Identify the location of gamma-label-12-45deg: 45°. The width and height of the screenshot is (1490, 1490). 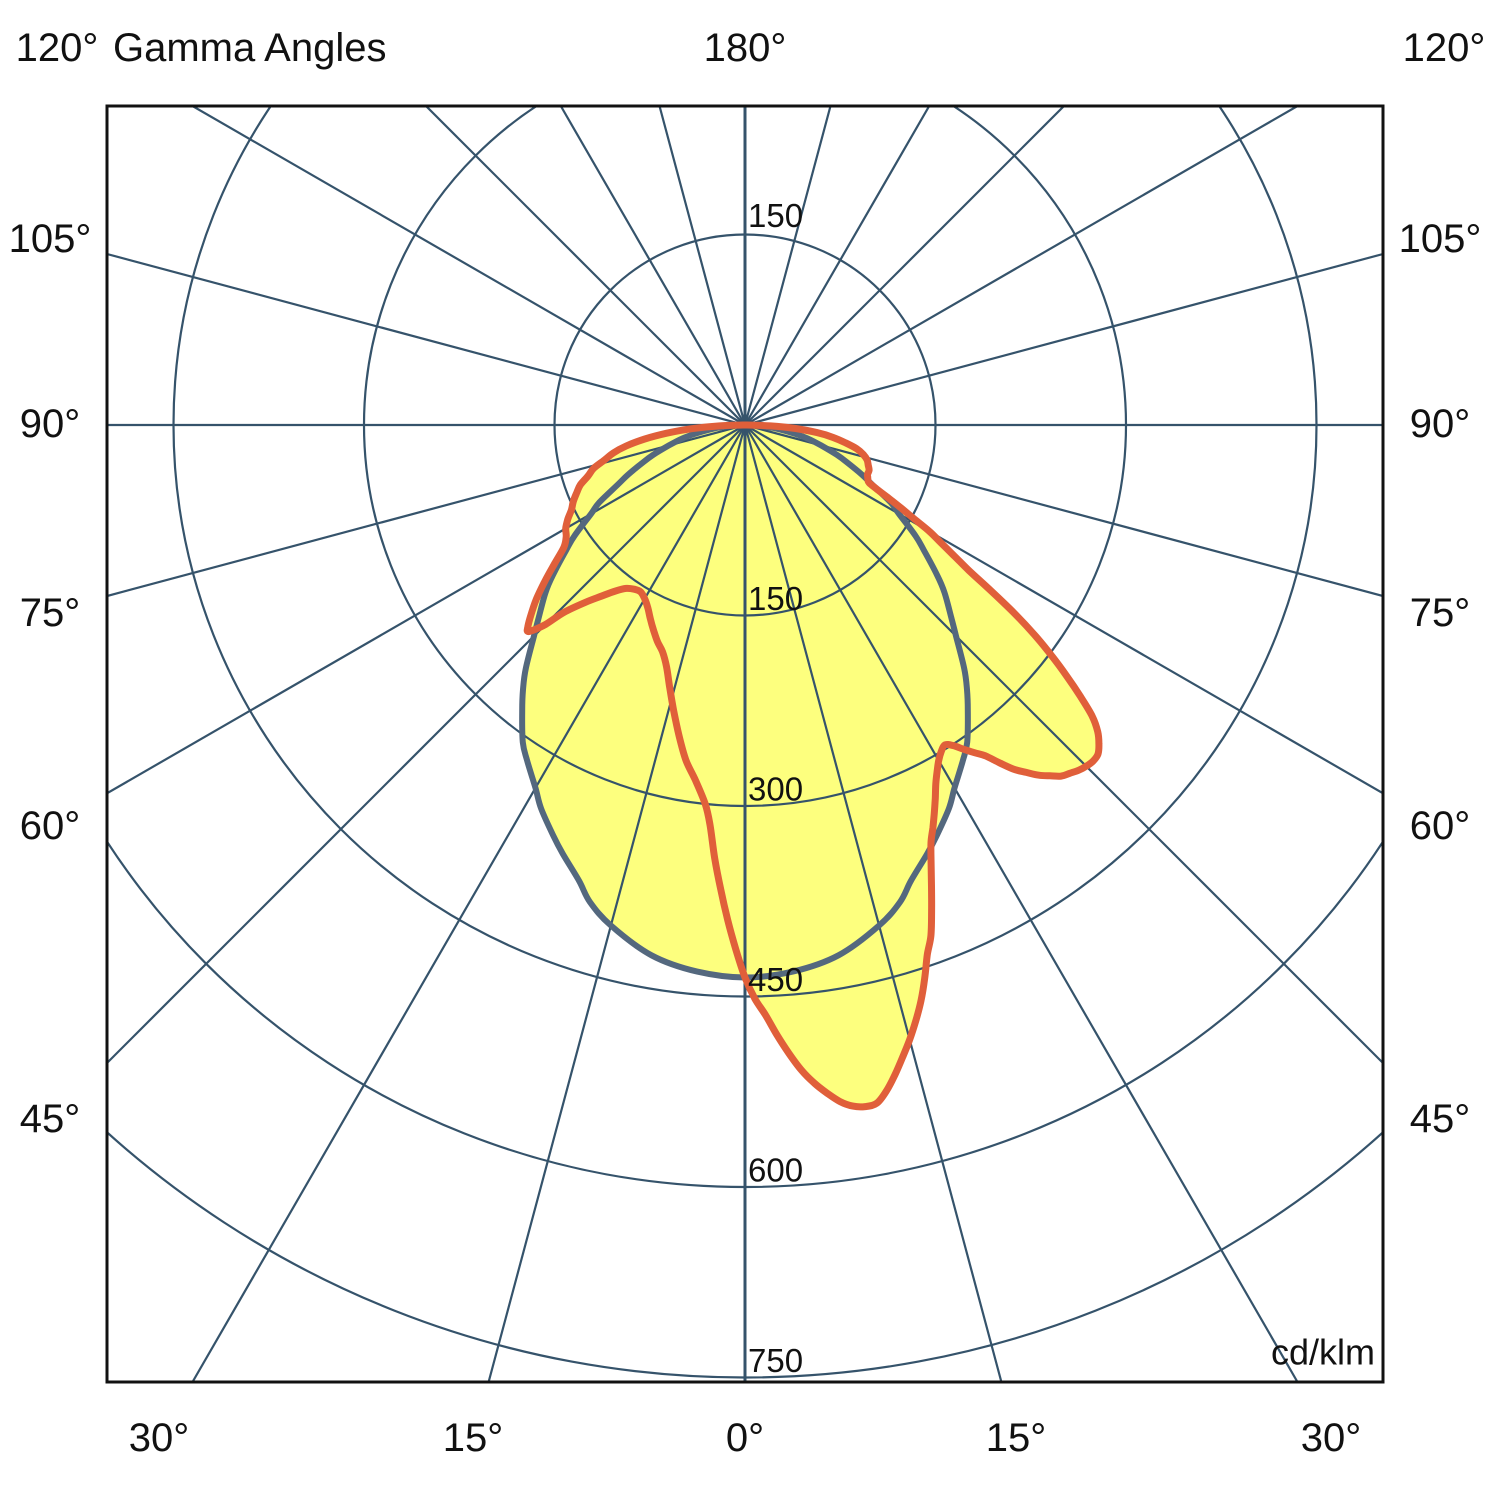
(1440, 1119).